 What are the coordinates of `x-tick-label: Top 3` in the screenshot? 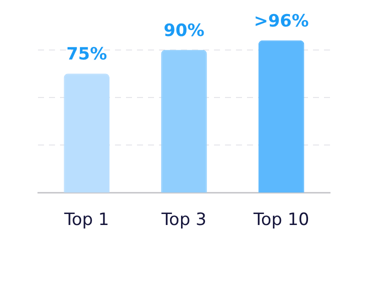 It's located at (183, 220).